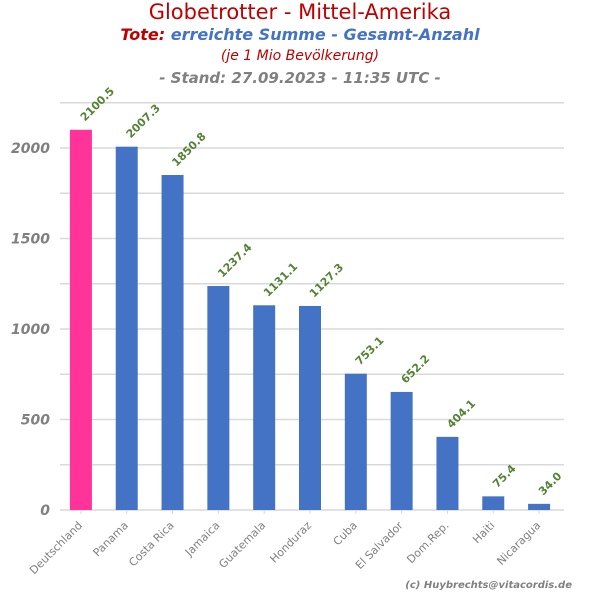 The height and width of the screenshot is (600, 600). What do you see at coordinates (30, 240) in the screenshot?
I see `y-tick-label: 1500` at bounding box center [30, 240].